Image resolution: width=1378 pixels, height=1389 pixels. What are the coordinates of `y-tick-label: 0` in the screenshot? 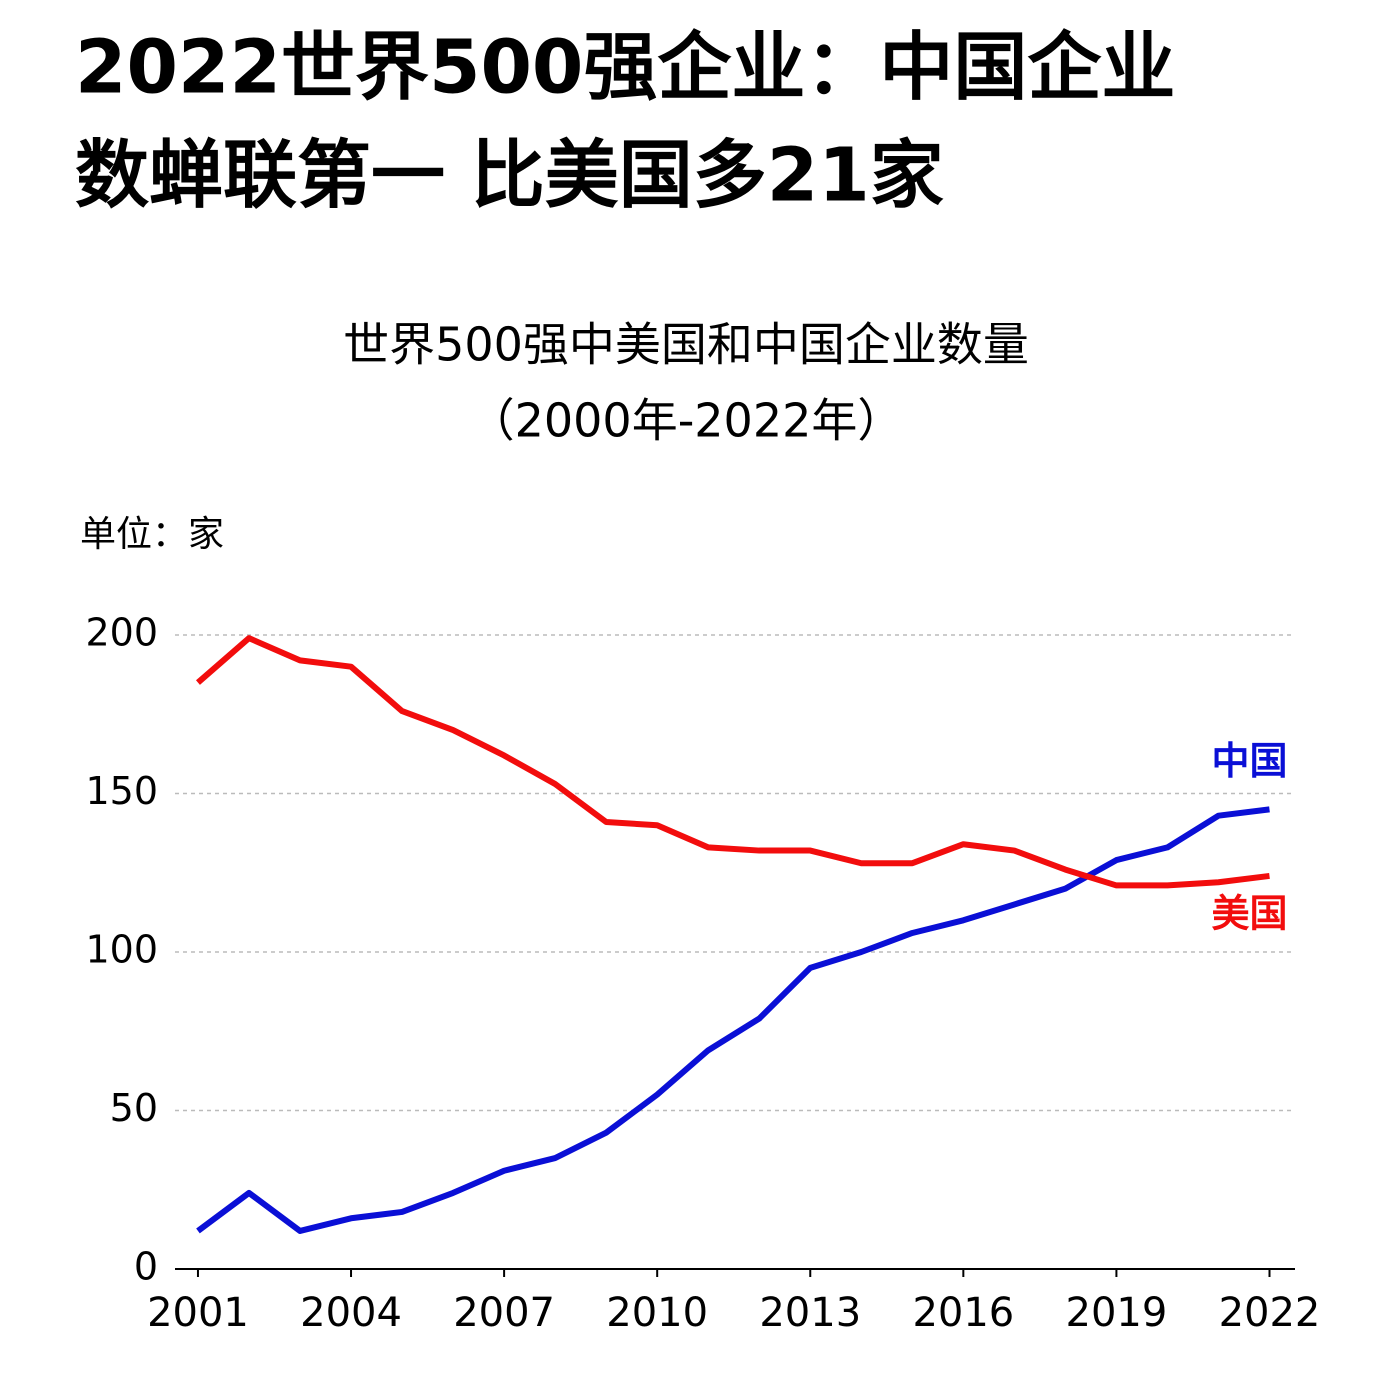 It's located at (146, 1267).